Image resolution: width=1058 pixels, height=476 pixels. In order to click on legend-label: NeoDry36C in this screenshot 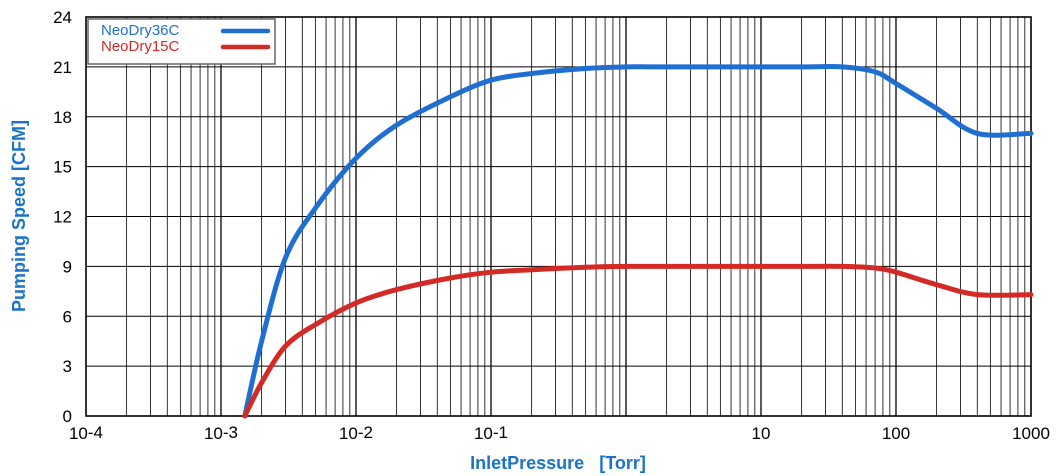, I will do `click(140, 30)`.